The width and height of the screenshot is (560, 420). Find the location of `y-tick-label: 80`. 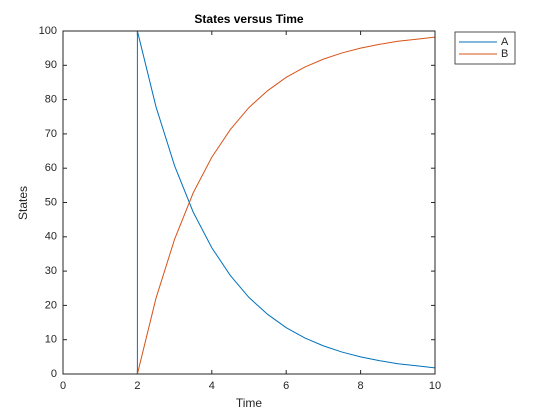

y-tick-label: 80 is located at coordinates (51, 100).